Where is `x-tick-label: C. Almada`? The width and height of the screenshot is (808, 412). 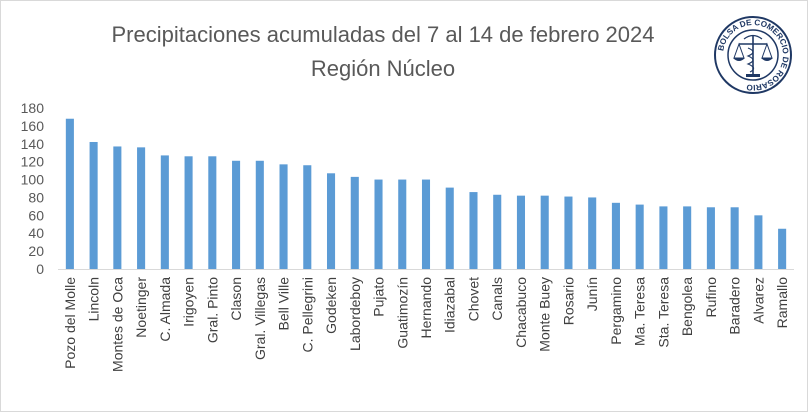 x-tick-label: C. Almada is located at coordinates (165, 309).